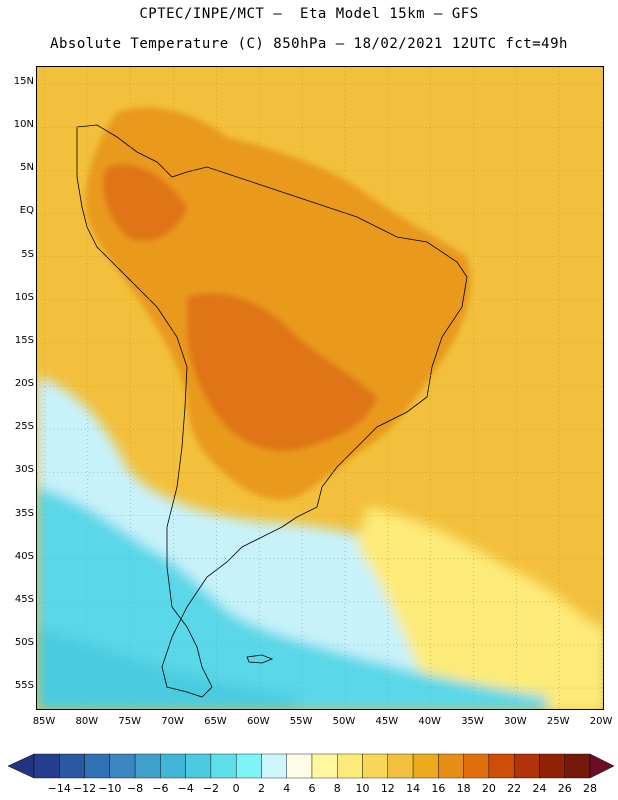 The image size is (618, 800). What do you see at coordinates (514, 788) in the screenshot?
I see `colorbar-tick-label: 22` at bounding box center [514, 788].